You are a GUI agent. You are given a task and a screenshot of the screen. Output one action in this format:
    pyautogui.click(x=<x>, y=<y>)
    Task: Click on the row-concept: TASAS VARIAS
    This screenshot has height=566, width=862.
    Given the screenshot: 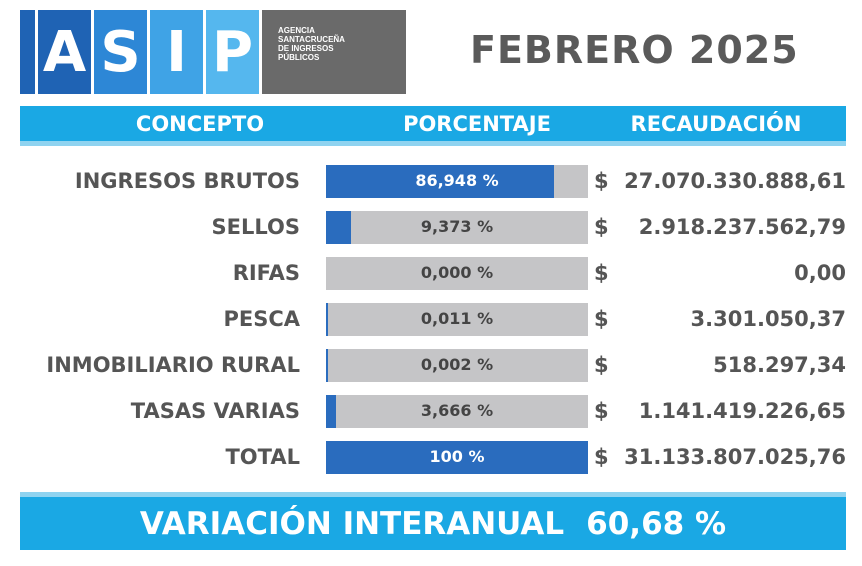 What is the action you would take?
    pyautogui.click(x=215, y=411)
    